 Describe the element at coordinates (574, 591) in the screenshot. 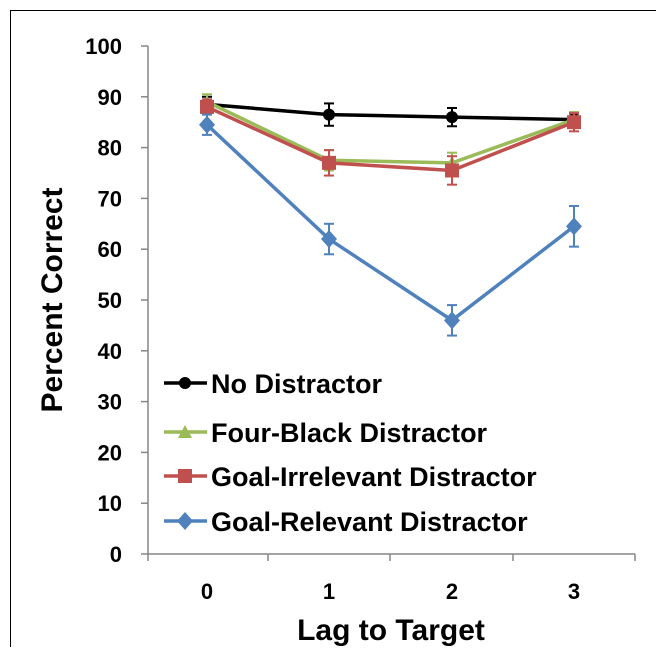

I see `x-tick-label: 3` at that location.